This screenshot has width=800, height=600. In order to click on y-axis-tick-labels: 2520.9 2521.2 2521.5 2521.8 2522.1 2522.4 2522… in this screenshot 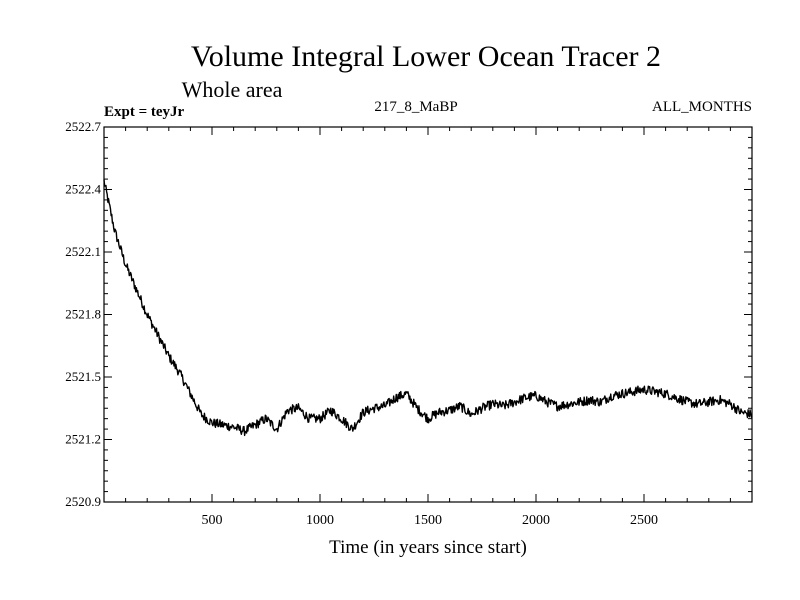, I will do `click(83, 314)`.